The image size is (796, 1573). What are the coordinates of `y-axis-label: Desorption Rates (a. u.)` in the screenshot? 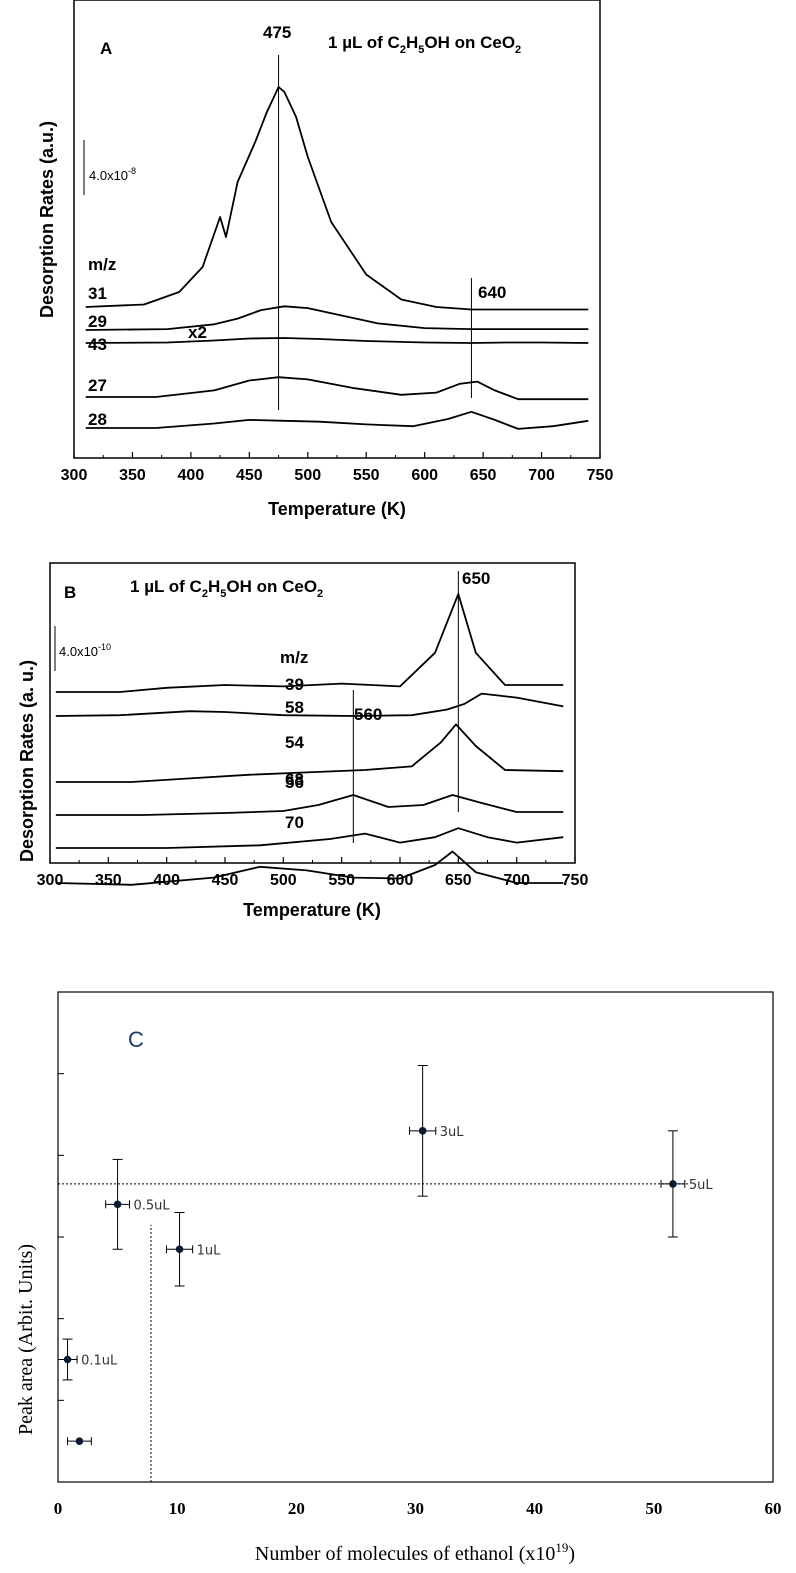 It's located at (27, 761).